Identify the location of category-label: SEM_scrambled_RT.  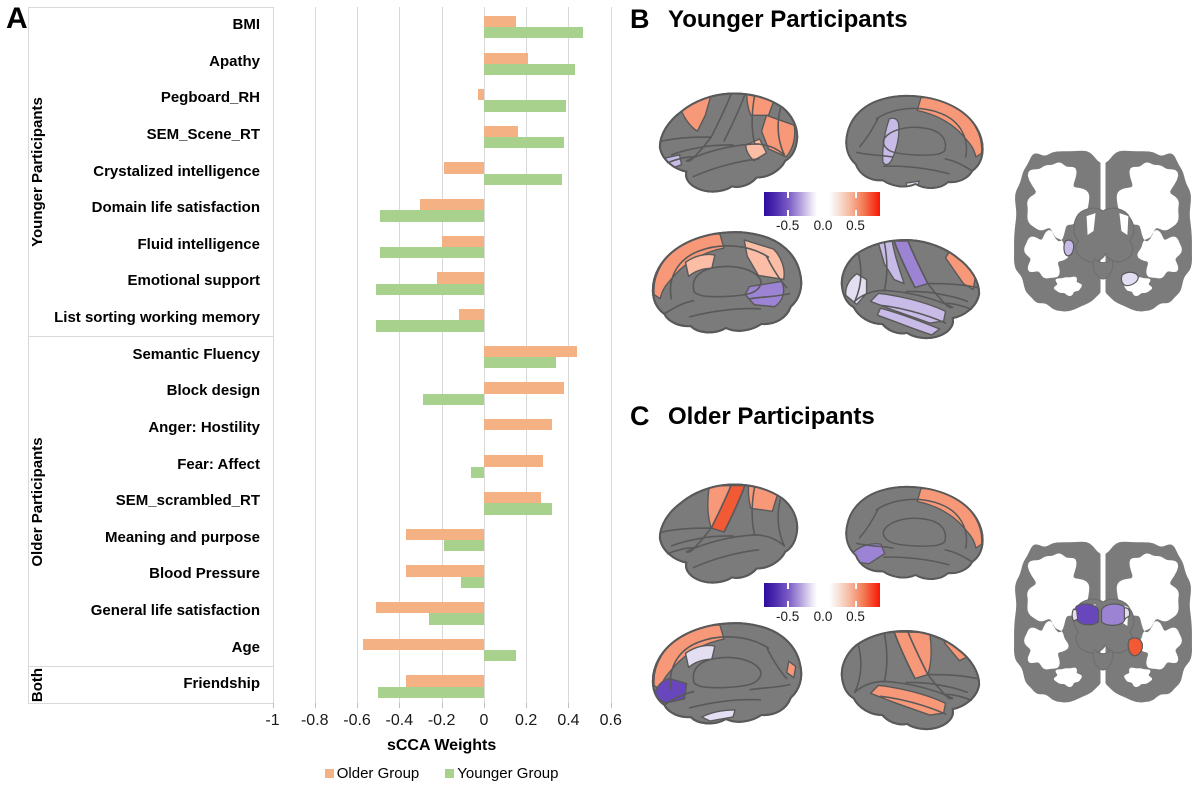
(187, 501).